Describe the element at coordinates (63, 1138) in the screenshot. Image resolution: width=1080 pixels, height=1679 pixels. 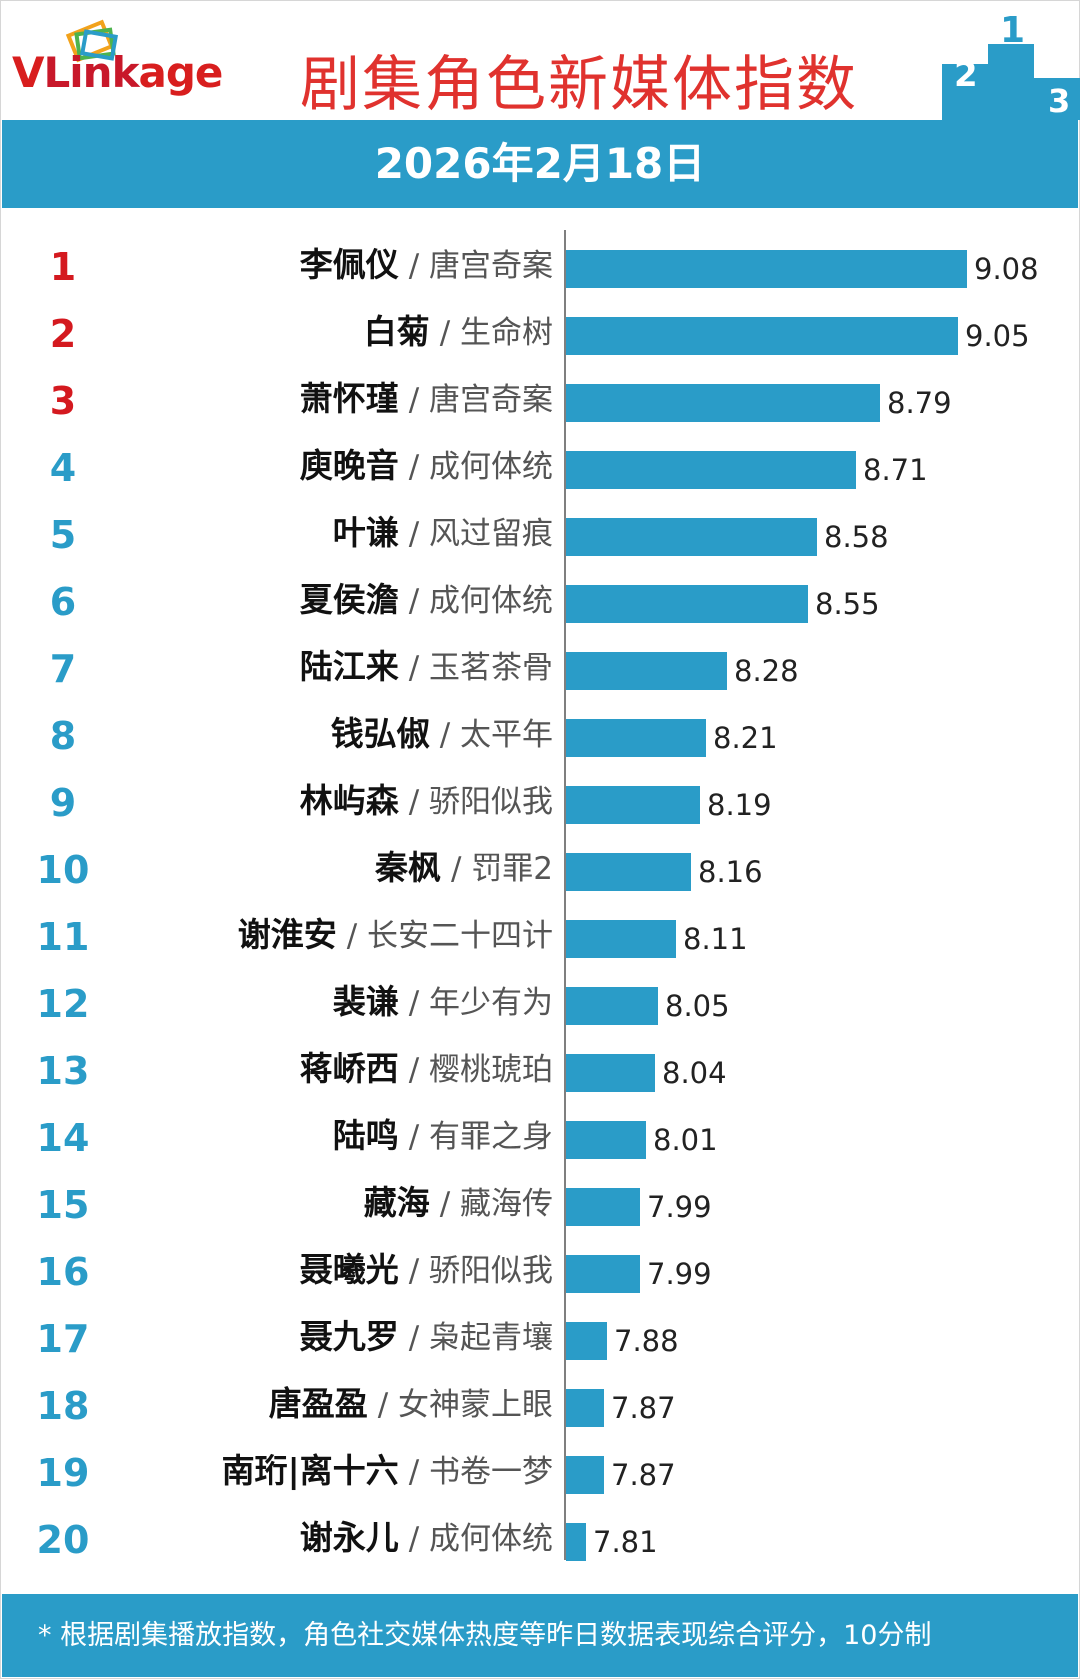
I see `rank-number: 14` at that location.